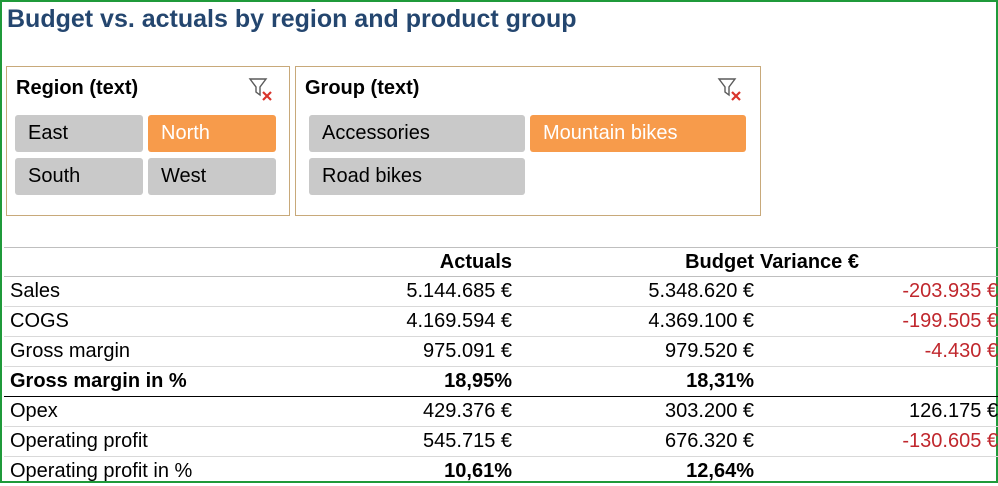  I want to click on cell-actuals: 975.091 €, so click(380, 352).